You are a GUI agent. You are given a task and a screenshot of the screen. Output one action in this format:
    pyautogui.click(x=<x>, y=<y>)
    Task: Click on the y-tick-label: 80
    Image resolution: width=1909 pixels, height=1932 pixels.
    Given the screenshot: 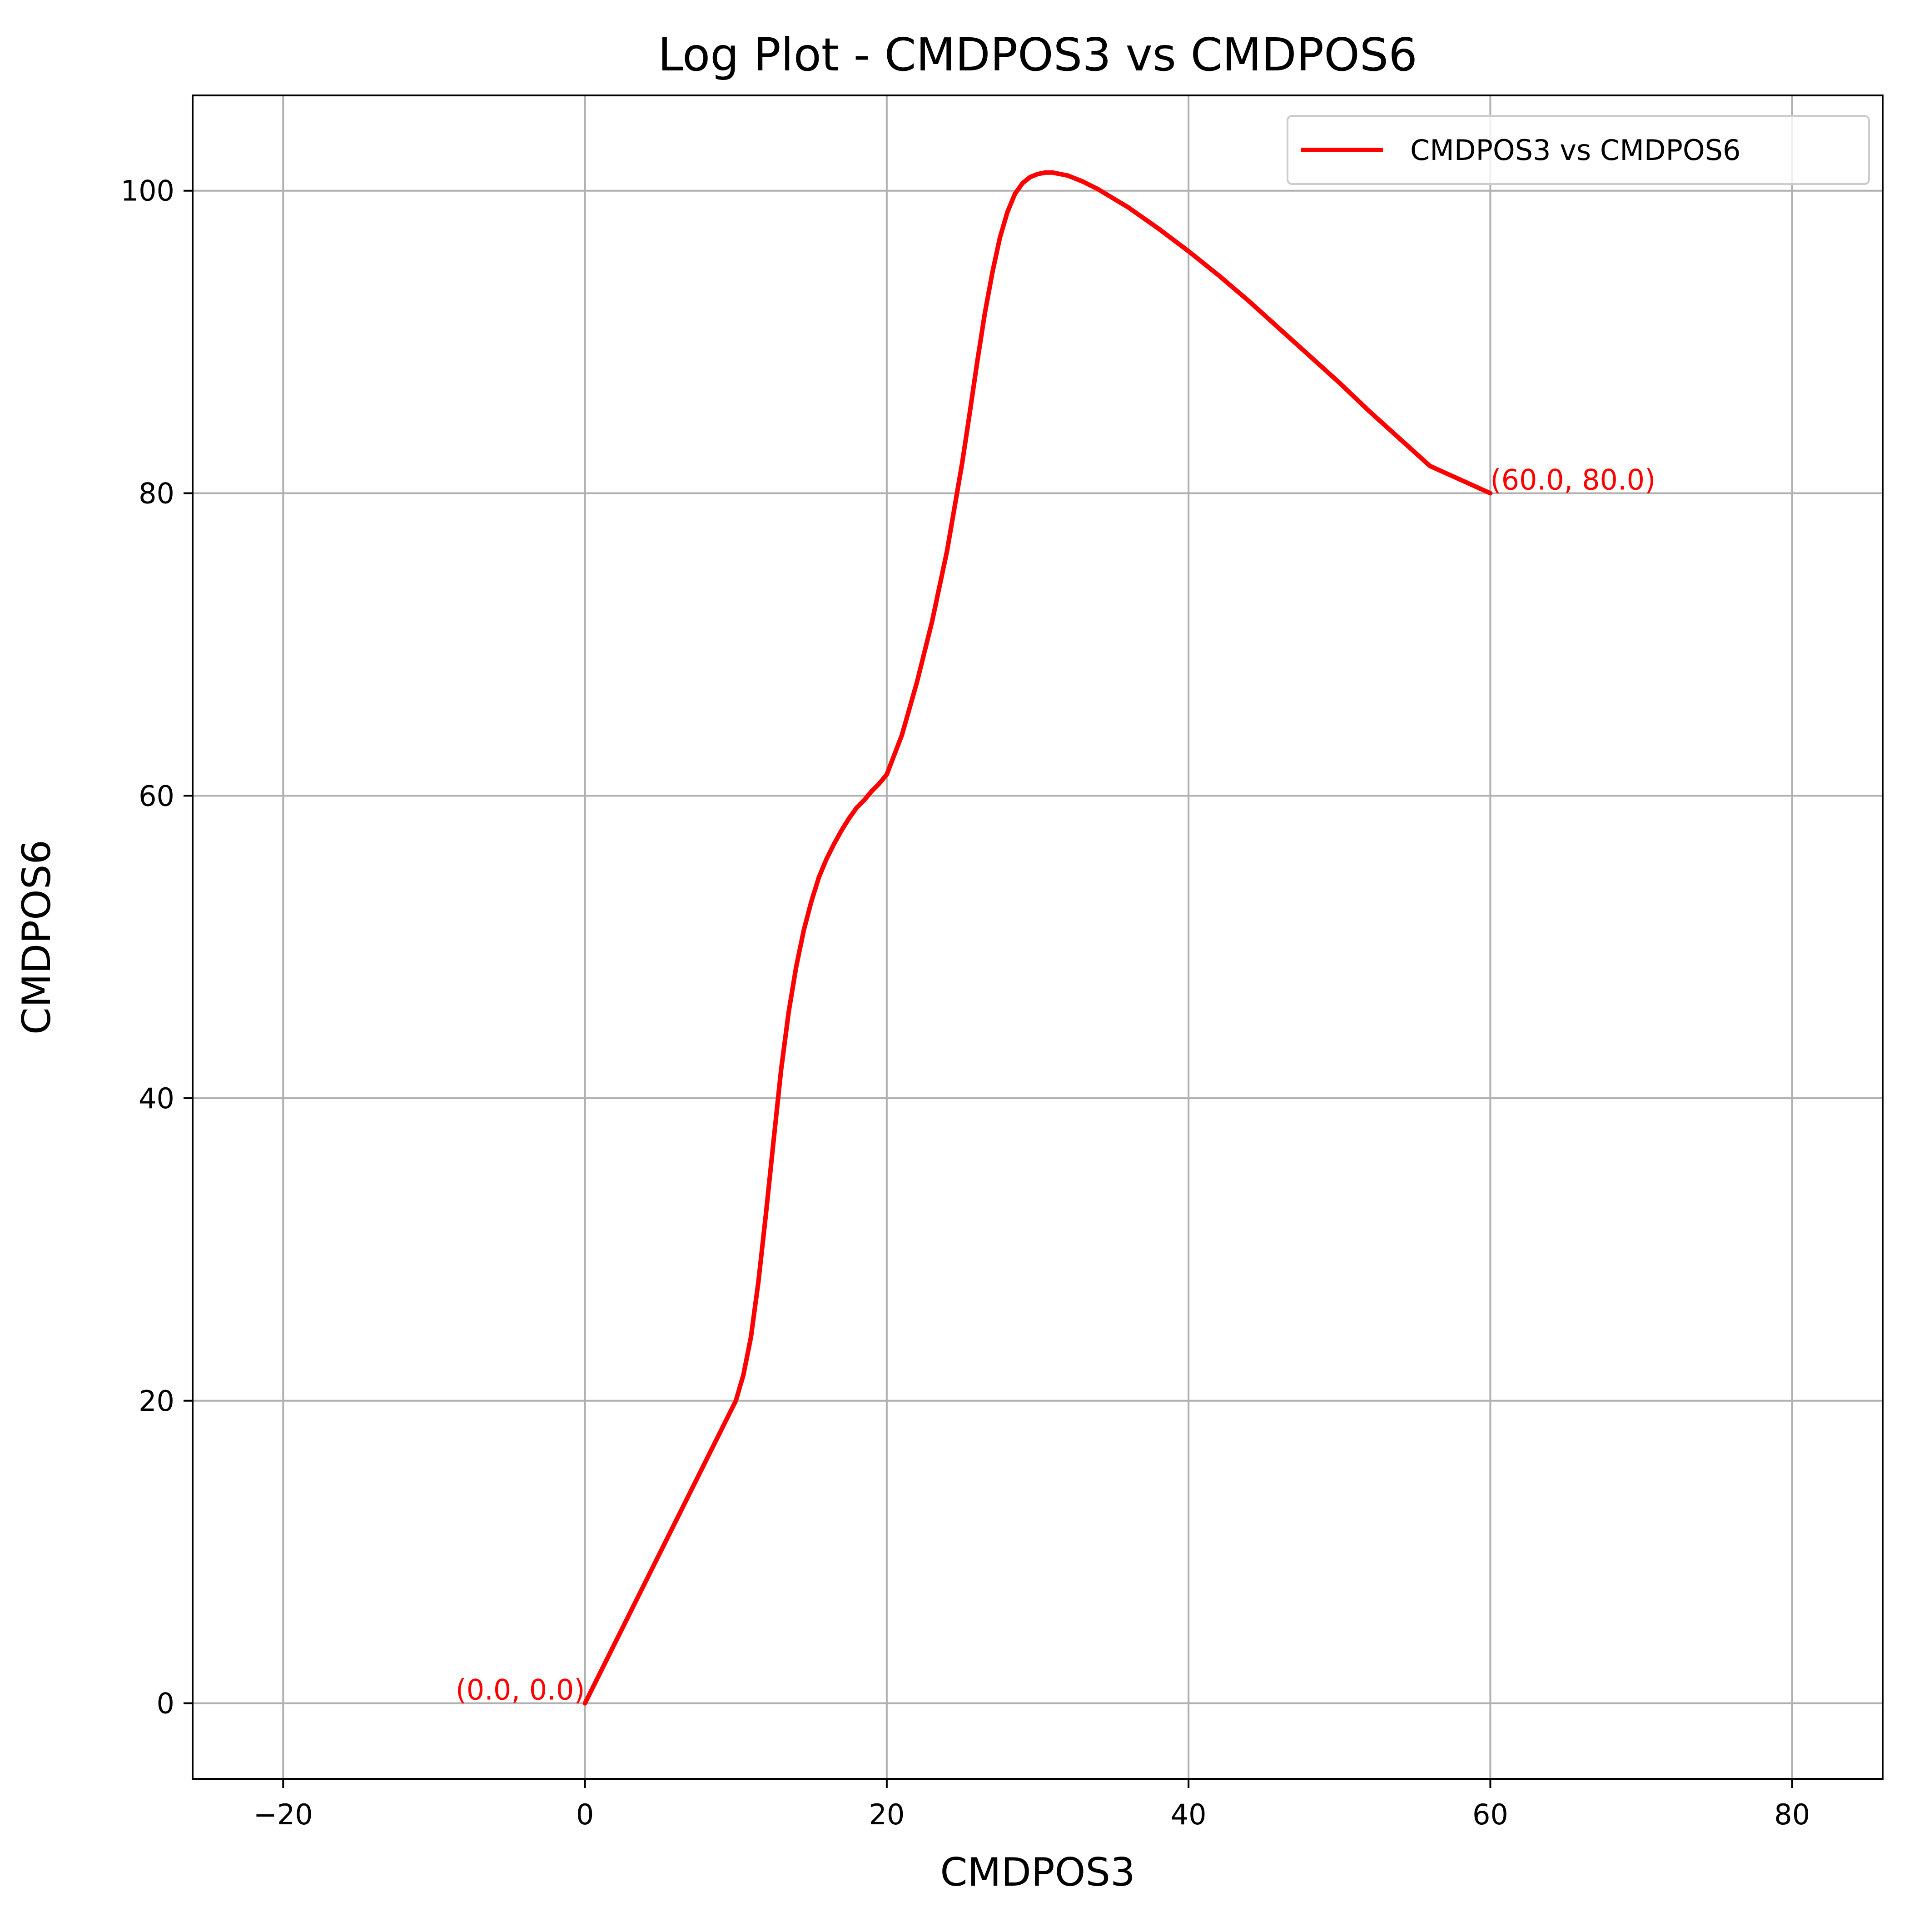 What is the action you would take?
    pyautogui.click(x=156, y=494)
    